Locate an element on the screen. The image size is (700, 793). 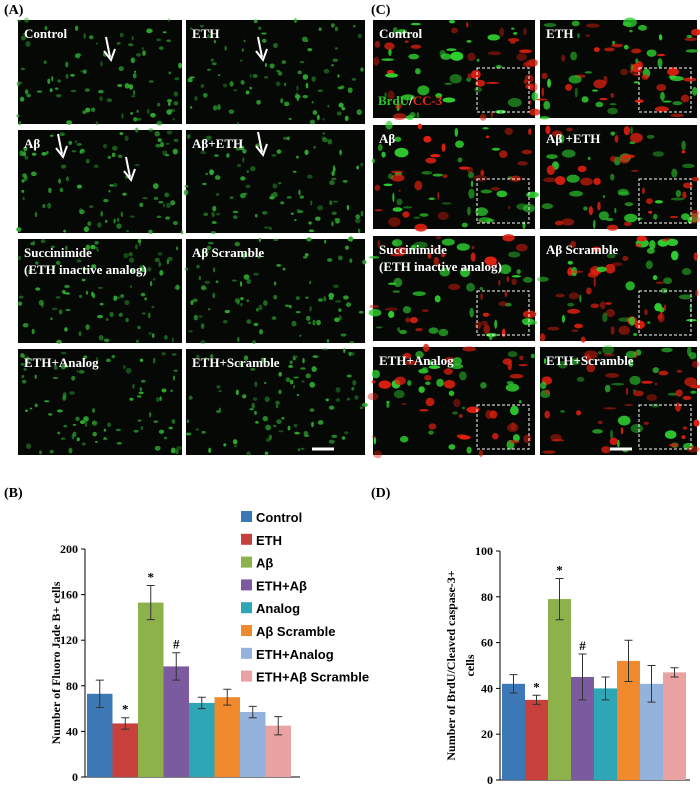
y-axis-label: Number of BrdU/Cleaved caspase-3+ is located at coordinates (451, 665).